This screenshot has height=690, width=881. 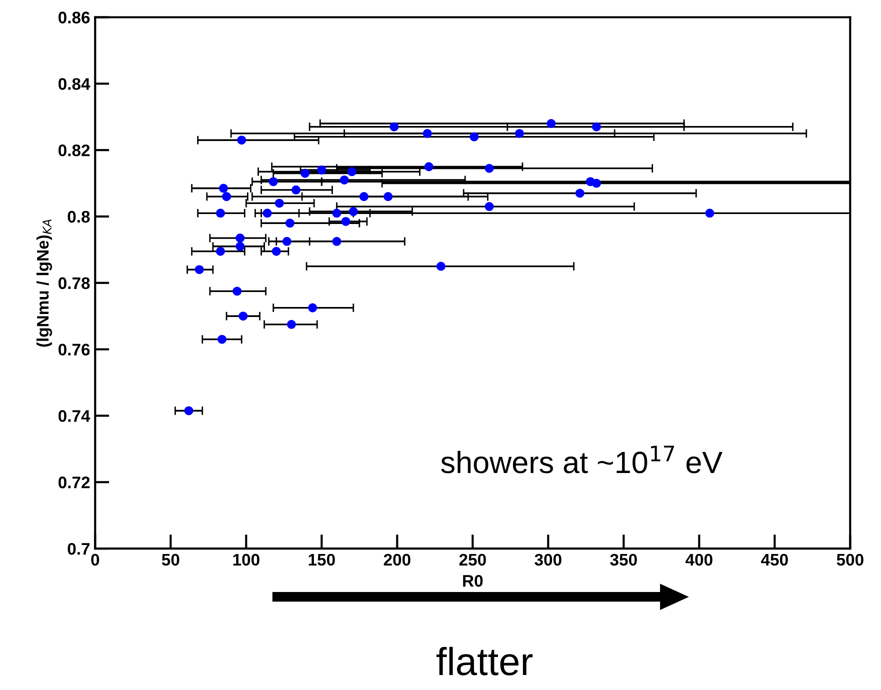 What do you see at coordinates (581, 460) in the screenshot?
I see `annotation: showers at ~10$^{17}$ eV` at bounding box center [581, 460].